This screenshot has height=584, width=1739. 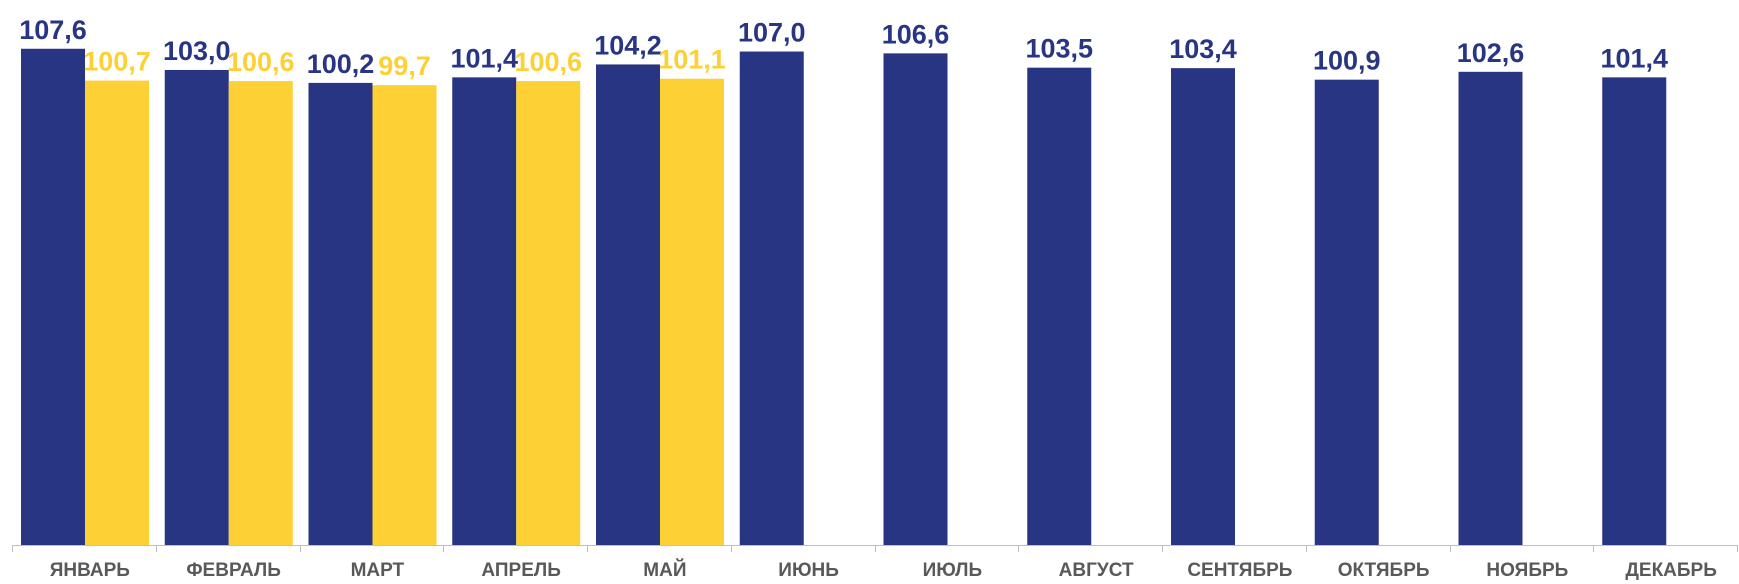 What do you see at coordinates (233, 570) in the screenshot?
I see `category-label-1: ФЕВРАЛЬ` at bounding box center [233, 570].